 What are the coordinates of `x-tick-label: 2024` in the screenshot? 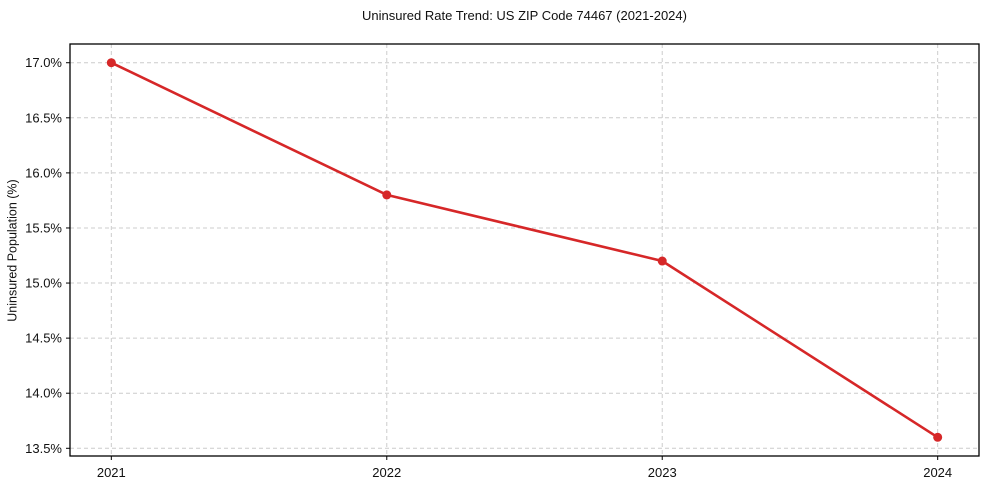 It's located at (937, 472).